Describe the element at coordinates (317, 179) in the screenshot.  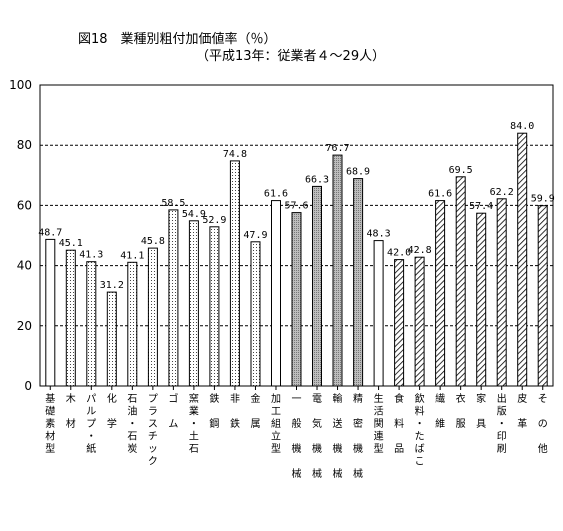
I see `data-label: 66.3` at that location.